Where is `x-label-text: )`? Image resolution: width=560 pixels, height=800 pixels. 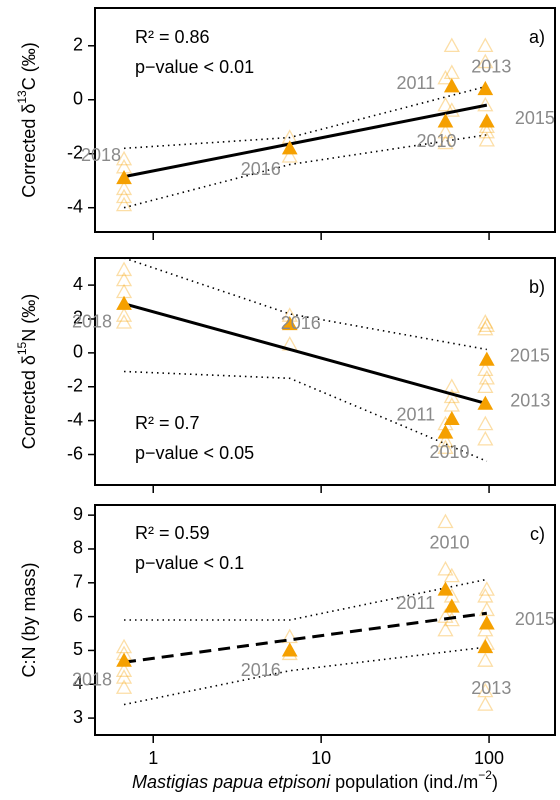
x-label-text: ) is located at coordinates (495, 782).